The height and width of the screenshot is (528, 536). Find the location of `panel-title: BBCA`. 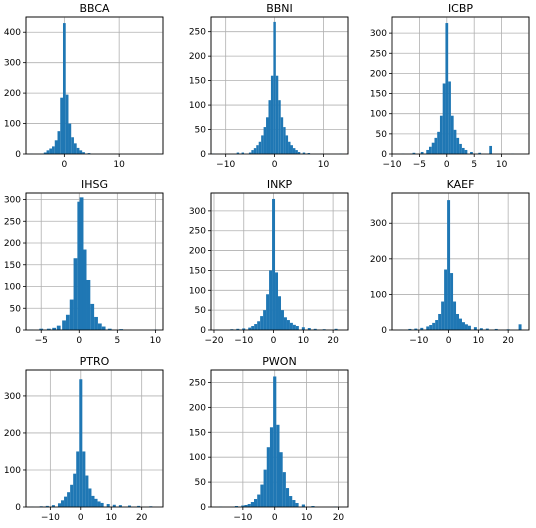

panel-title: BBCA is located at coordinates (94, 8).